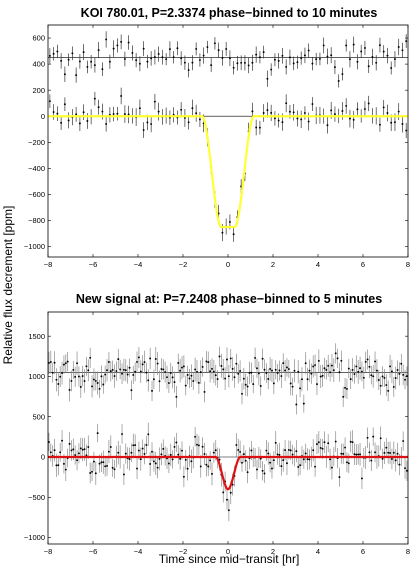  What do you see at coordinates (408, 551) in the screenshot?
I see `panel-2-x-tick-label: 8` at bounding box center [408, 551].